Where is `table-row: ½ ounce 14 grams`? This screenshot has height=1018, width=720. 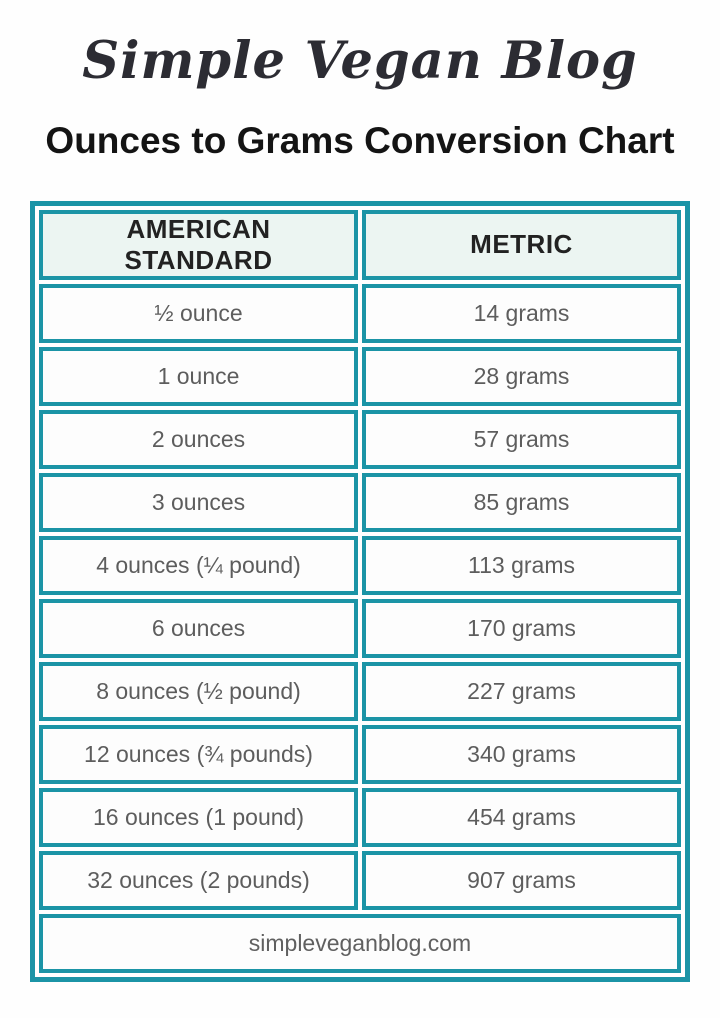
table-row: ½ ounce 14 grams is located at coordinates (360, 313).